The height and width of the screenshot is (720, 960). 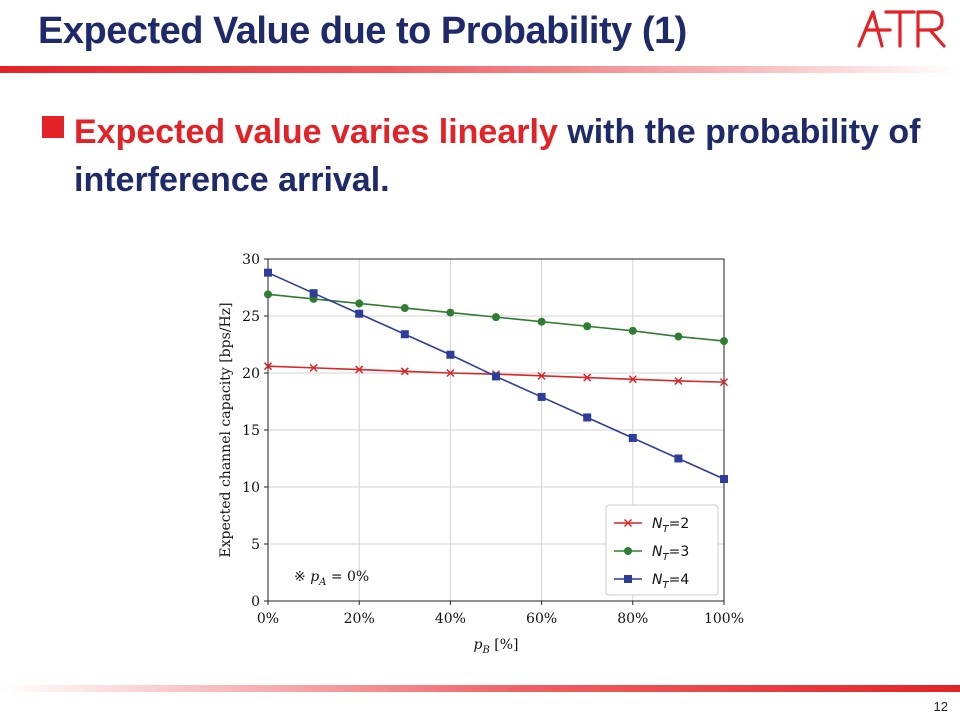 I want to click on series-0-point-10-b, so click(x=724, y=382).